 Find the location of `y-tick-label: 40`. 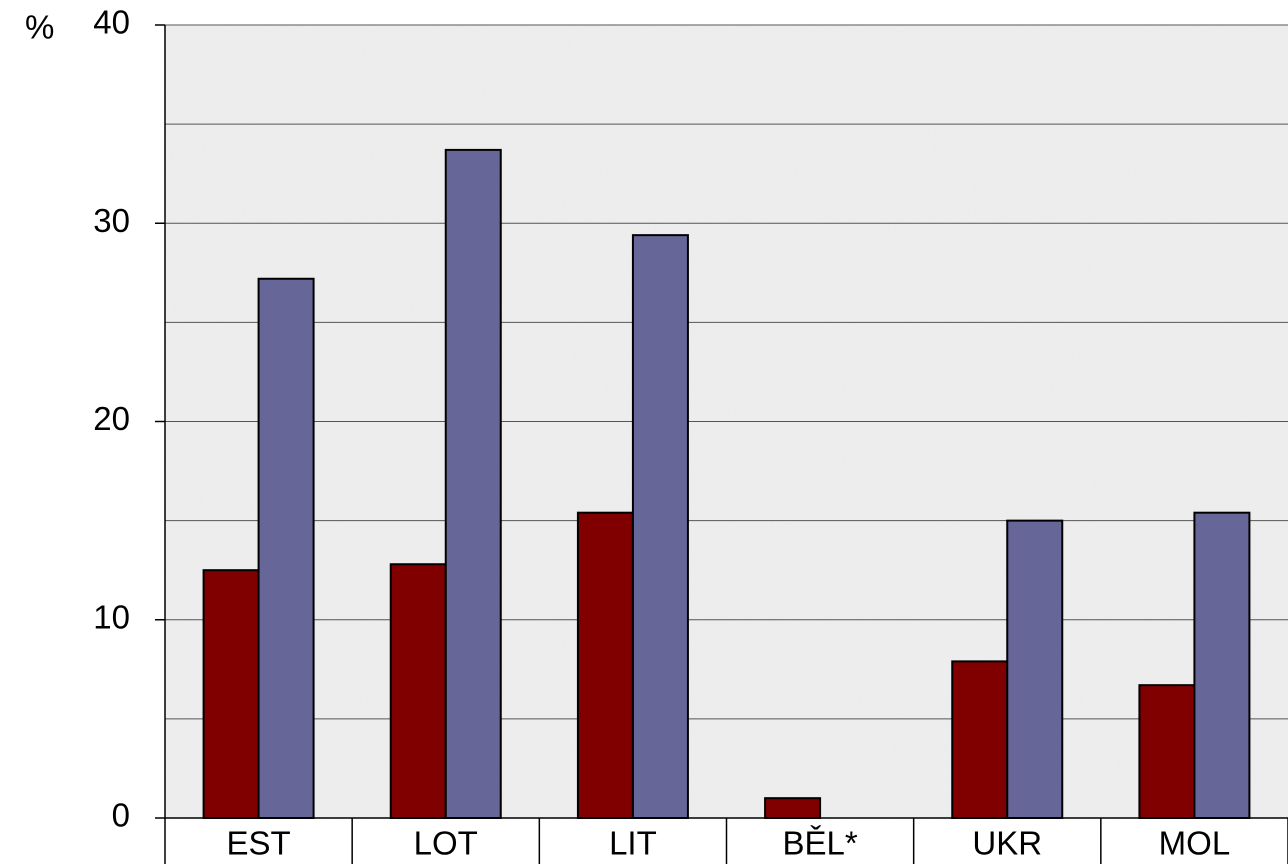

y-tick-label: 40 is located at coordinates (111, 22).